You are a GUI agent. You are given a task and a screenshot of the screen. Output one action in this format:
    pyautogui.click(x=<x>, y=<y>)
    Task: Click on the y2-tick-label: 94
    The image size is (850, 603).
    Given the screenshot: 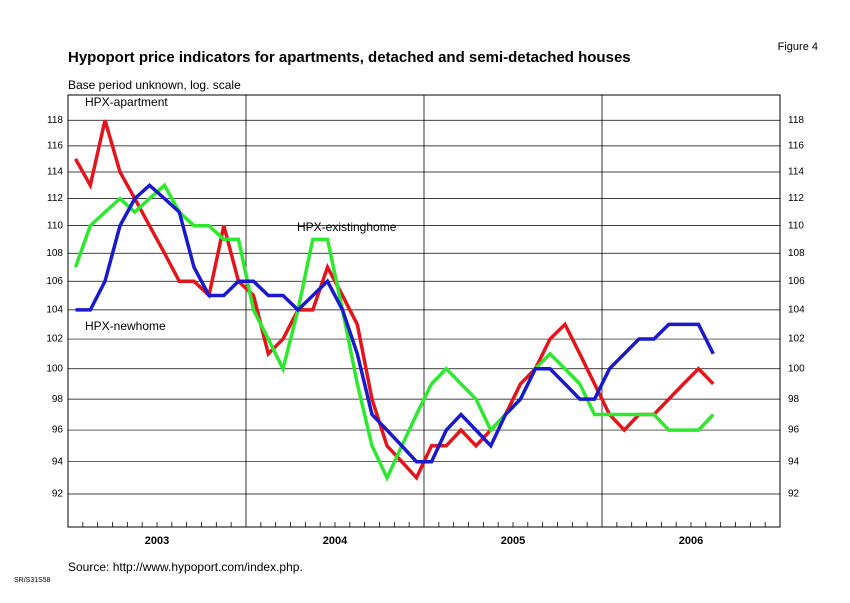 What is the action you would take?
    pyautogui.click(x=794, y=461)
    